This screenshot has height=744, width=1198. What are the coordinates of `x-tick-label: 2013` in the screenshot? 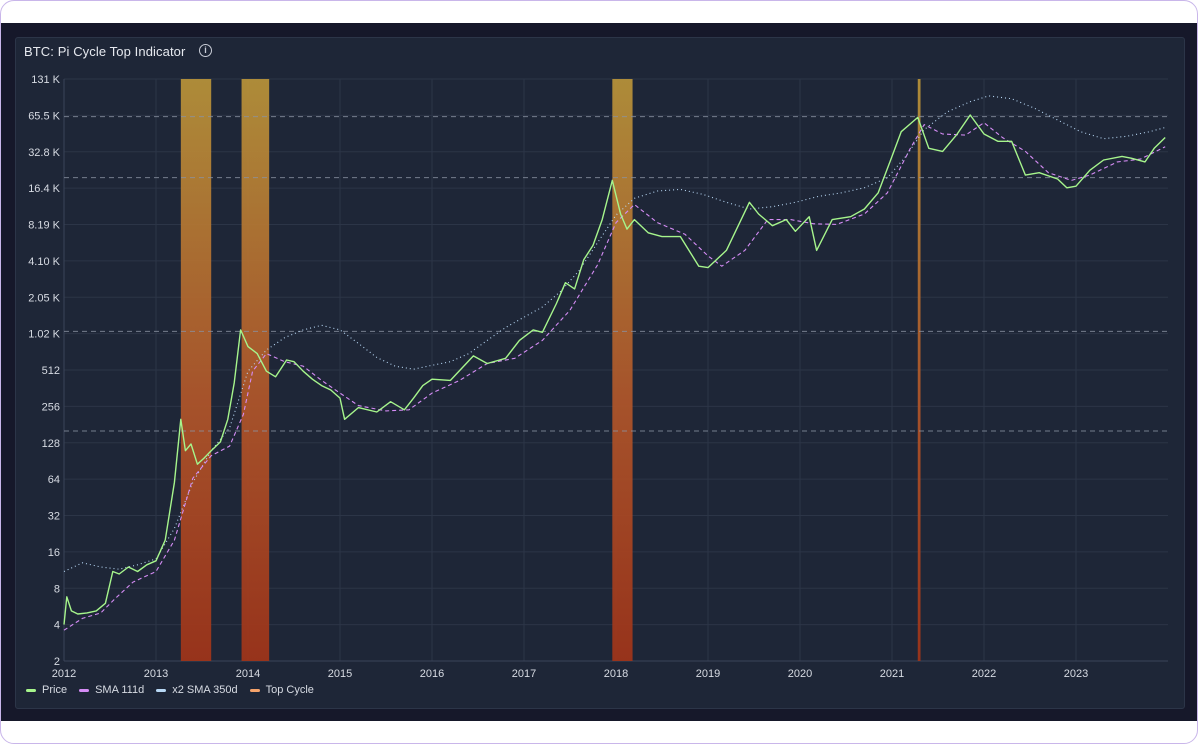 It's located at (156, 674).